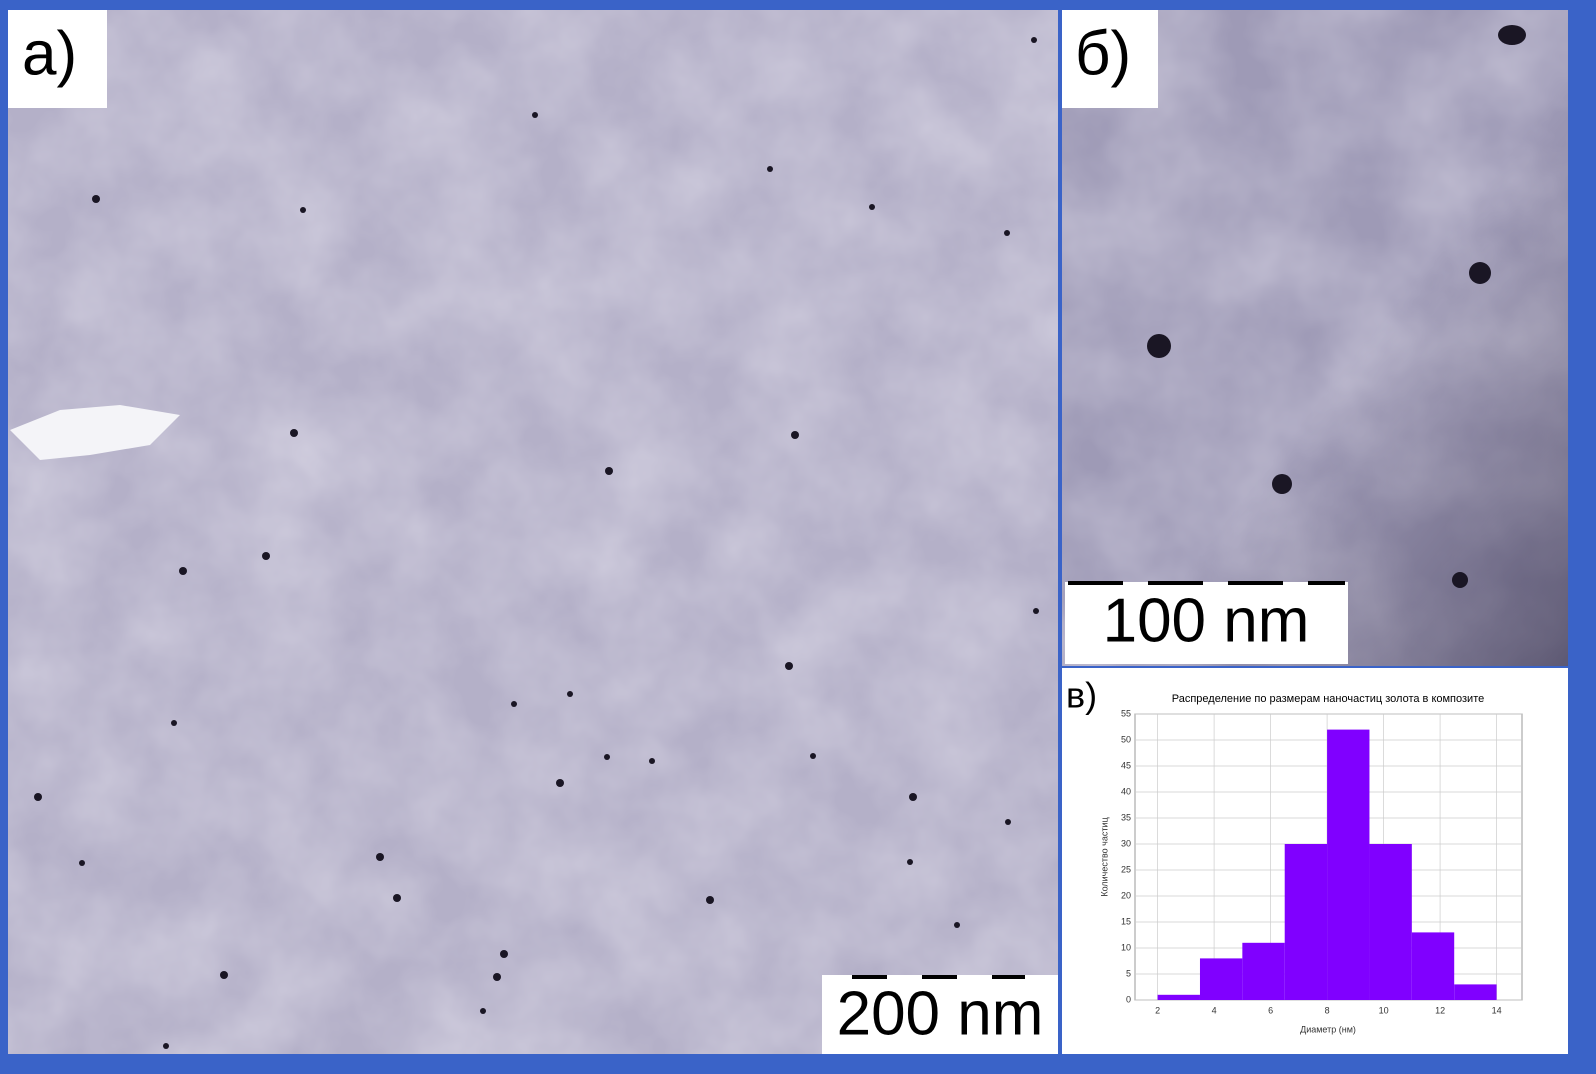 The image size is (1596, 1074). I want to click on y-tick-label: 10, so click(1126, 947).